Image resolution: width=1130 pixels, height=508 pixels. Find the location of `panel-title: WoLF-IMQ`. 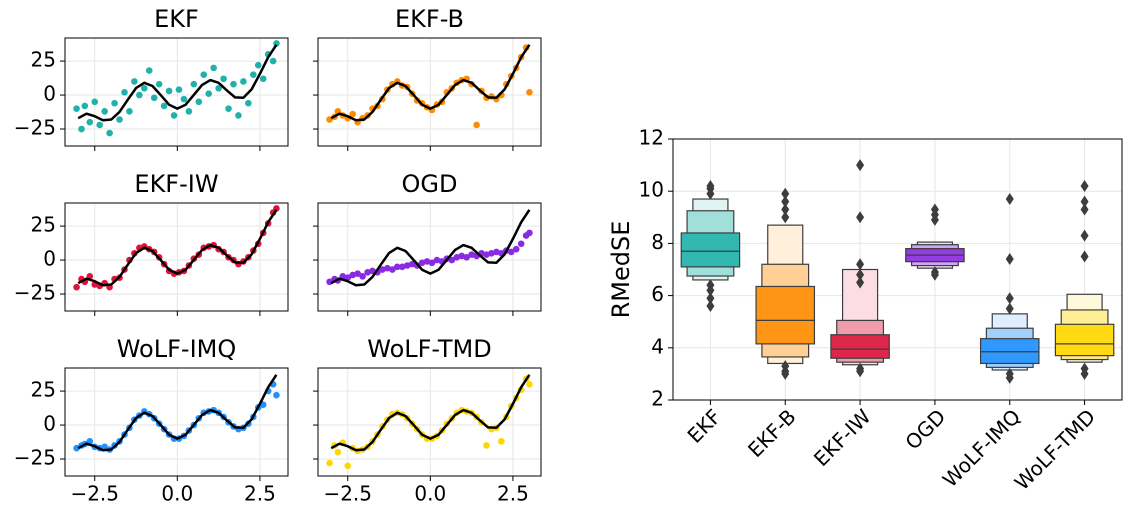

panel-title: WoLF-IMQ is located at coordinates (177, 349).